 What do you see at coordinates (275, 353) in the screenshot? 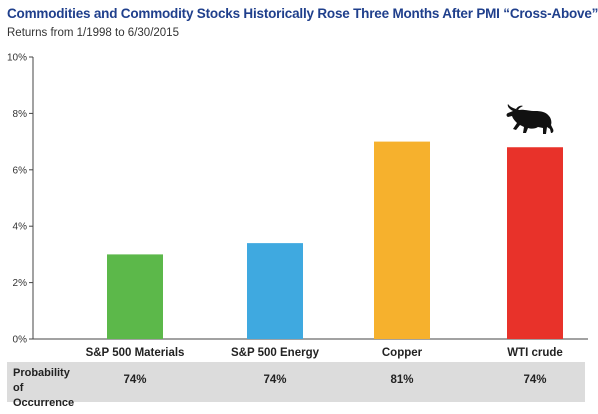
I see `x-tick-label: S&P 500 Energy` at bounding box center [275, 353].